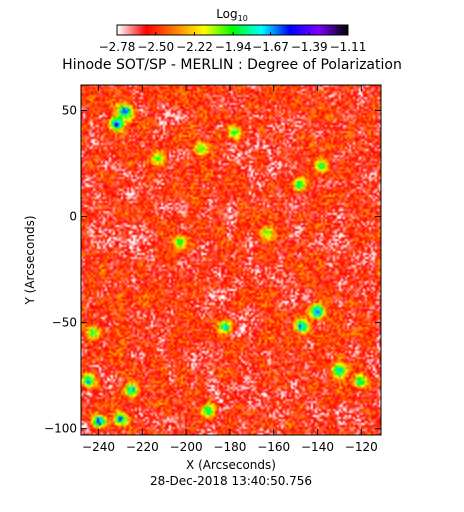 This screenshot has height=512, width=464. I want to click on colorbar-tick-label: −2.78, so click(117, 47).